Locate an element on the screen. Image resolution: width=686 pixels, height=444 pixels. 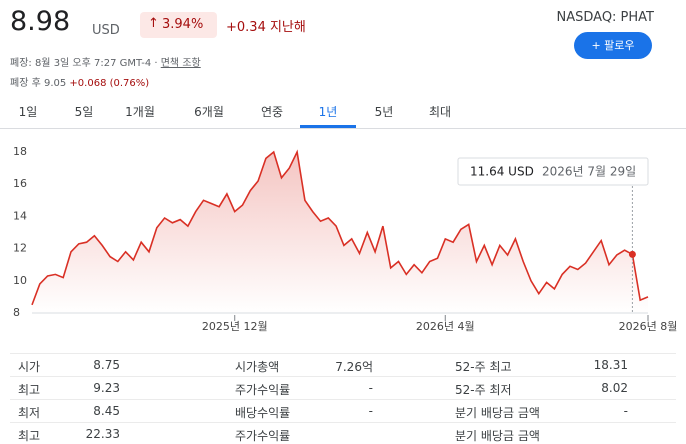
after-hours-label: 폐장 후 is located at coordinates (25, 83).